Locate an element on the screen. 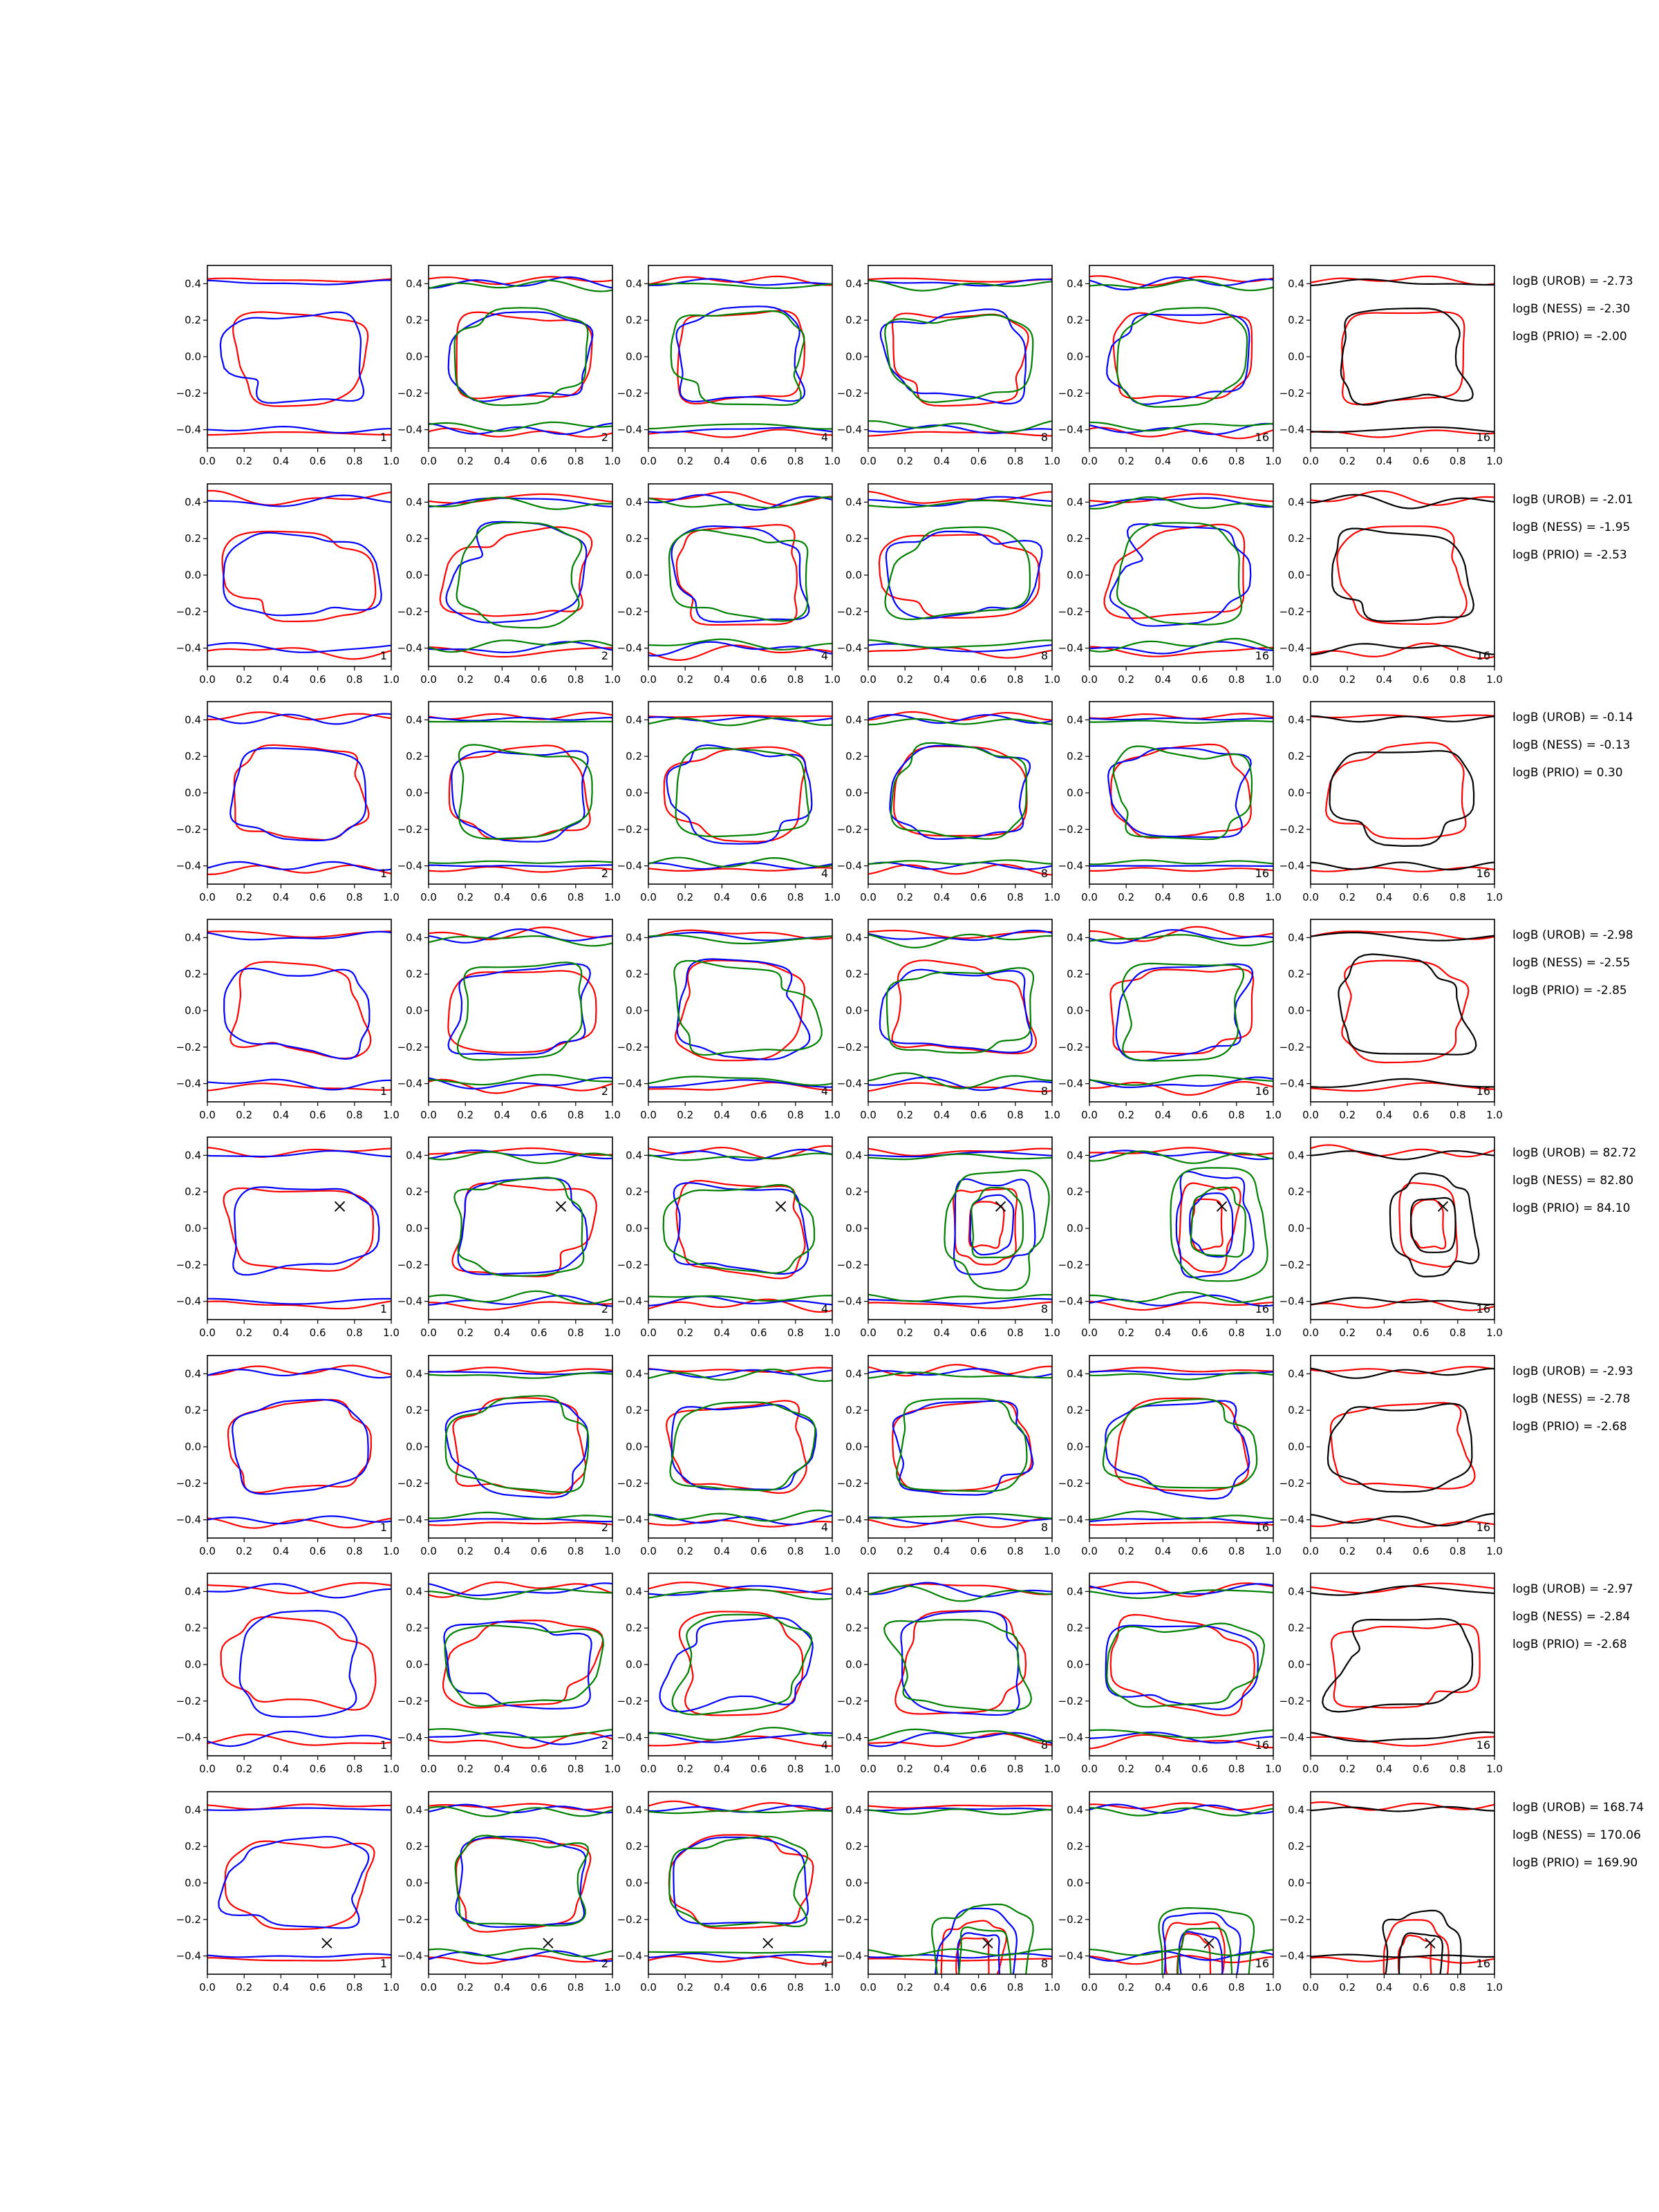  panel-r3-c6: 0.0 0.2 0.4 0.6 0.8 1.0 0.4 0.2 0.0 −0.2 −0.4 16 is located at coordinates (1391, 802).